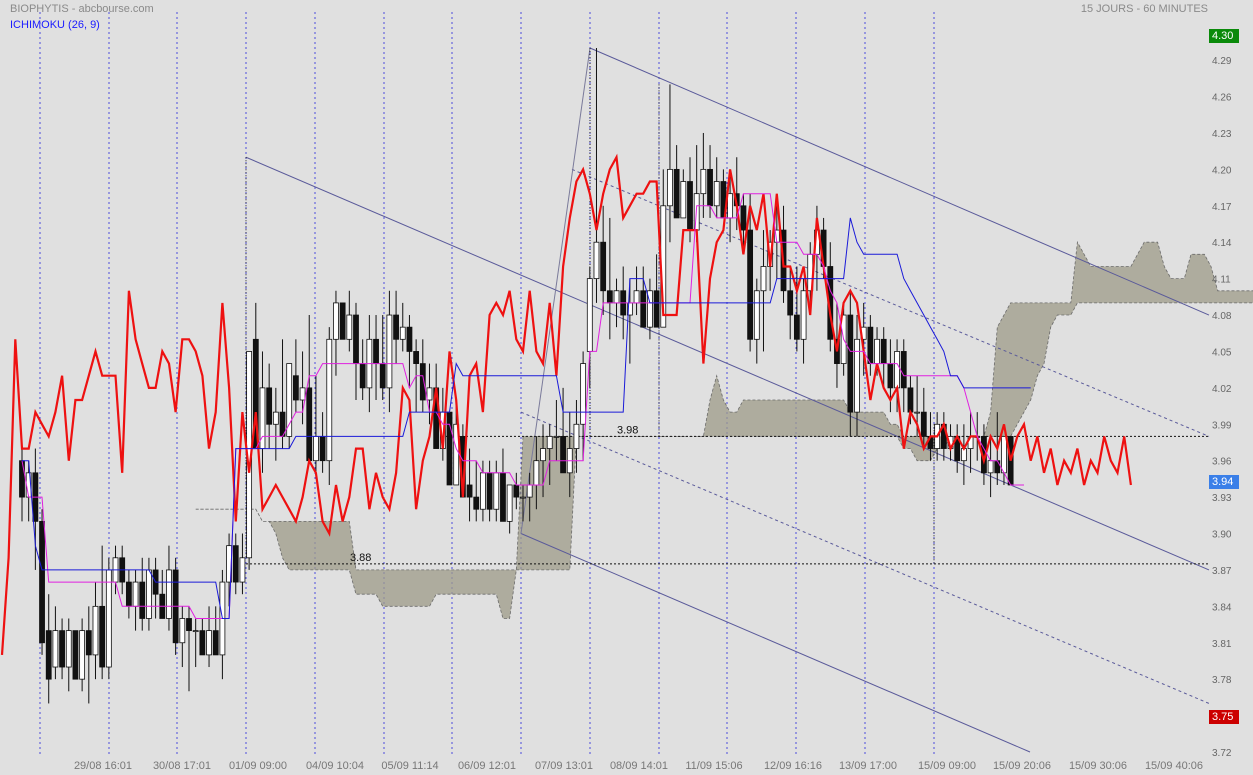 Image resolution: width=1253 pixels, height=775 pixels. I want to click on x-tick-label: 04/09 10:04, so click(335, 766).